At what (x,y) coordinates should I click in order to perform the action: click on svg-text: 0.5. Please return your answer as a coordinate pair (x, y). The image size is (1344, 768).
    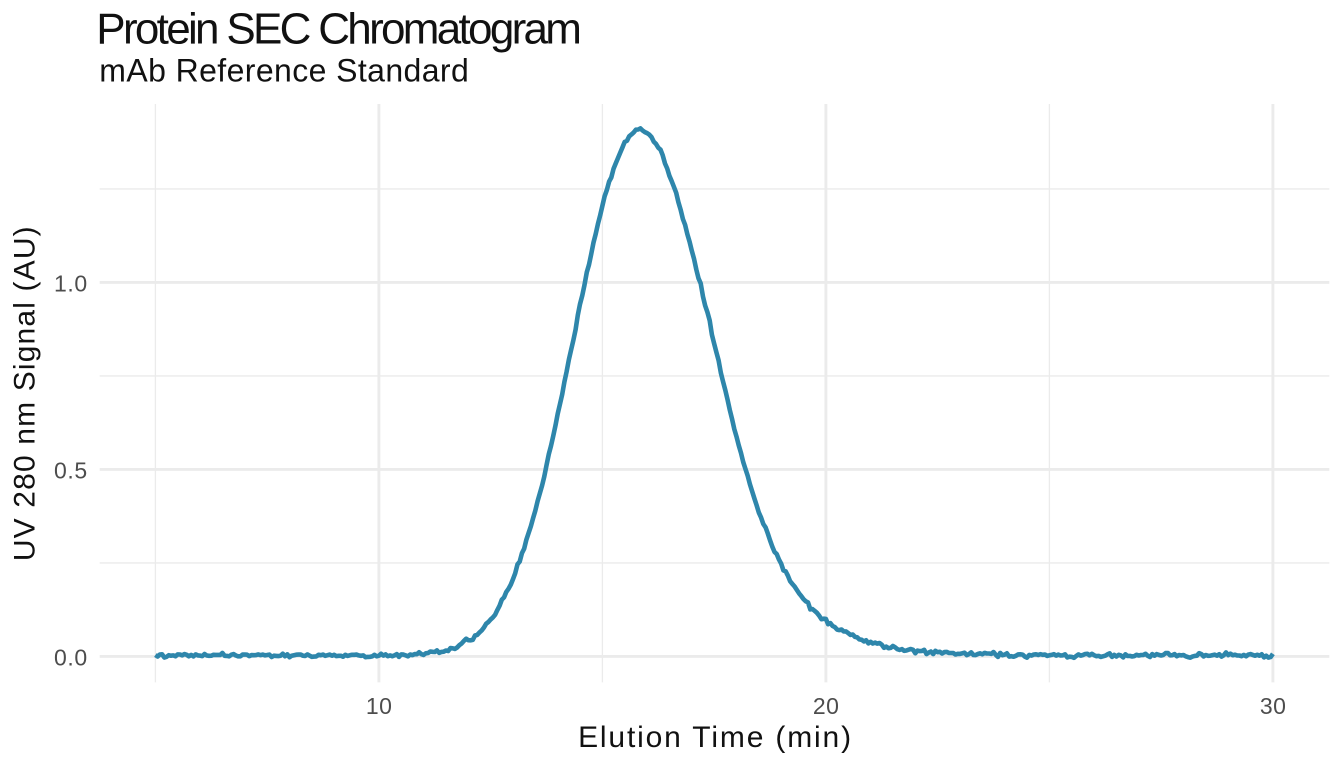
    Looking at the image, I should click on (71, 471).